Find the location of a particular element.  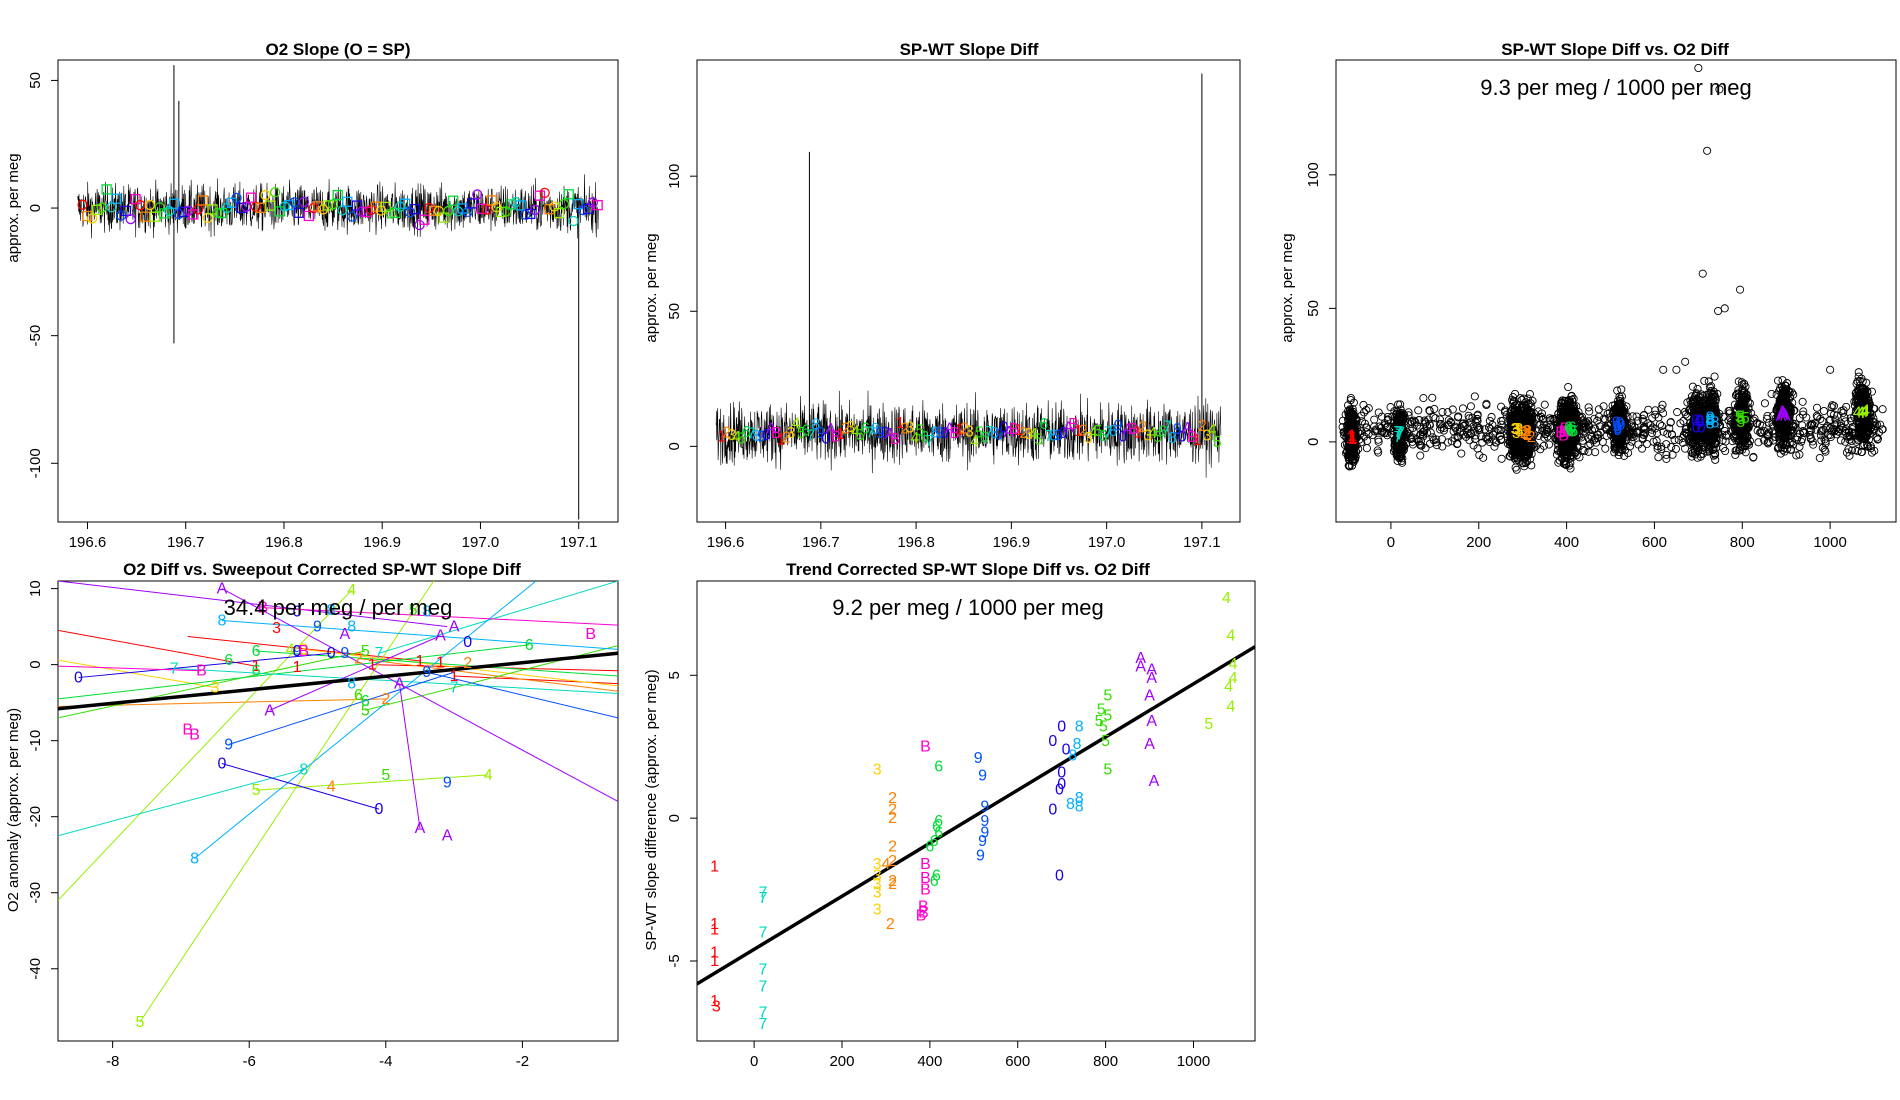

point-label: 5 is located at coordinates (256, 790).